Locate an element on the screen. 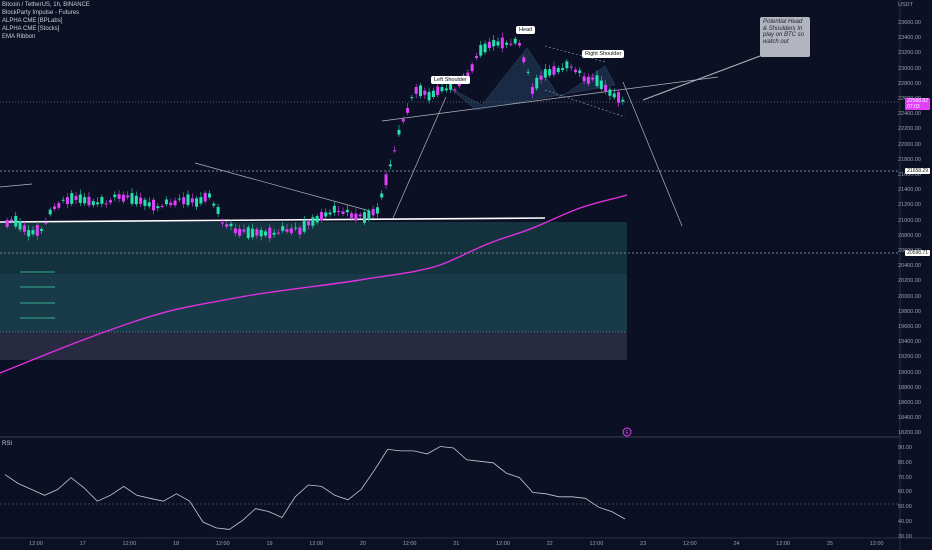 Image resolution: width=932 pixels, height=550 pixels. price-tick-label: 20200.00 is located at coordinates (909, 281).